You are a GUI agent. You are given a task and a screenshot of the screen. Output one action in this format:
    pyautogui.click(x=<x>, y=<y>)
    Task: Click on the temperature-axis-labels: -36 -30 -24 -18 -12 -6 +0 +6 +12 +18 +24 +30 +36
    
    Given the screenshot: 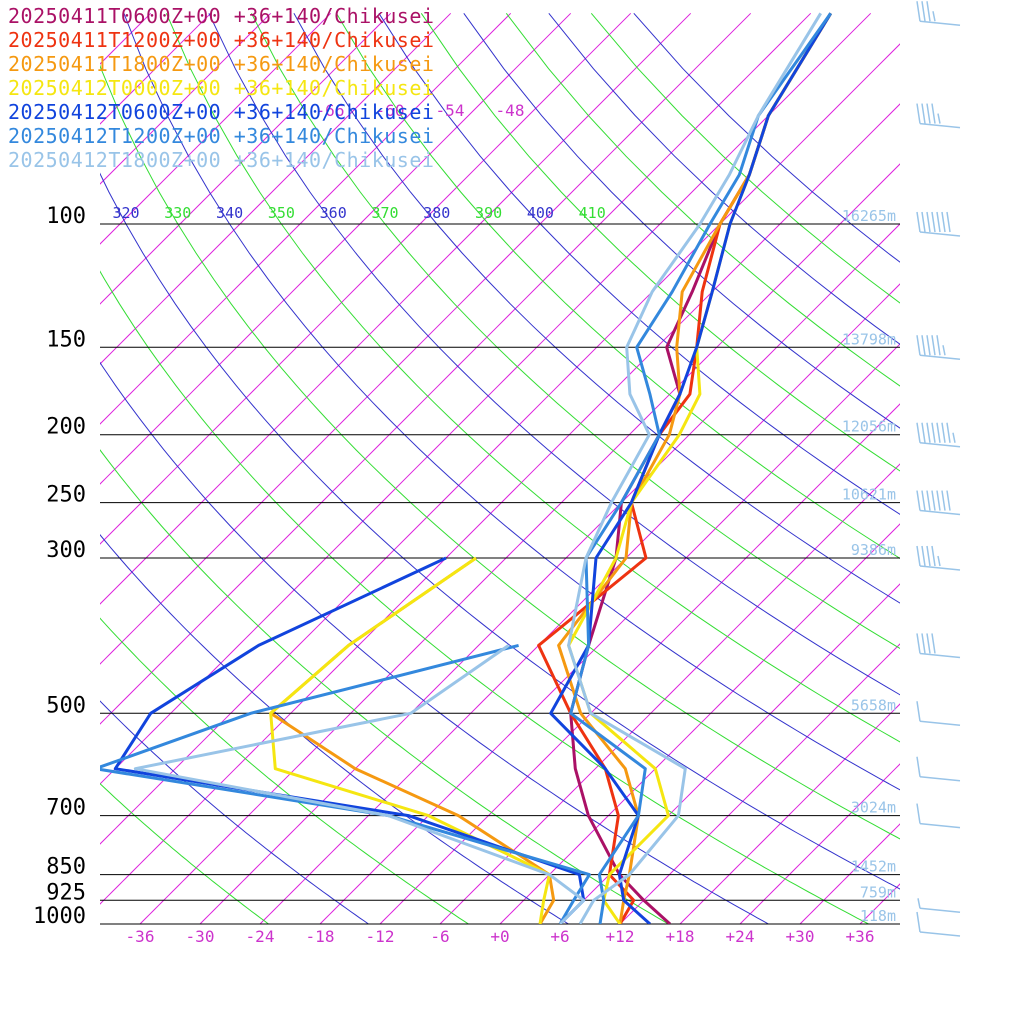 What is the action you would take?
    pyautogui.click(x=500, y=936)
    